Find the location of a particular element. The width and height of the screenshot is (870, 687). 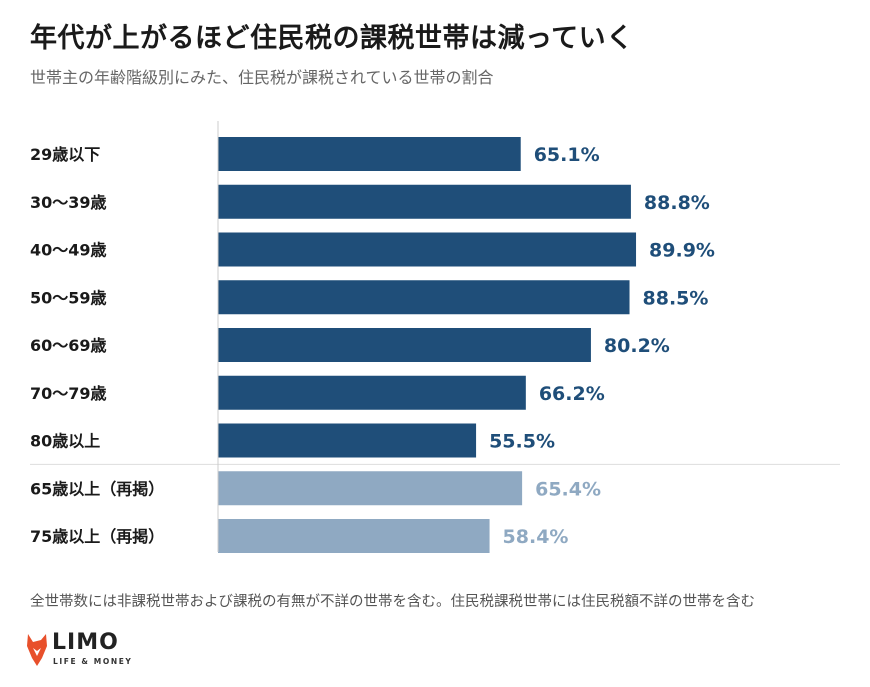

logo-tagline: LIFE & MONEY is located at coordinates (93, 661).